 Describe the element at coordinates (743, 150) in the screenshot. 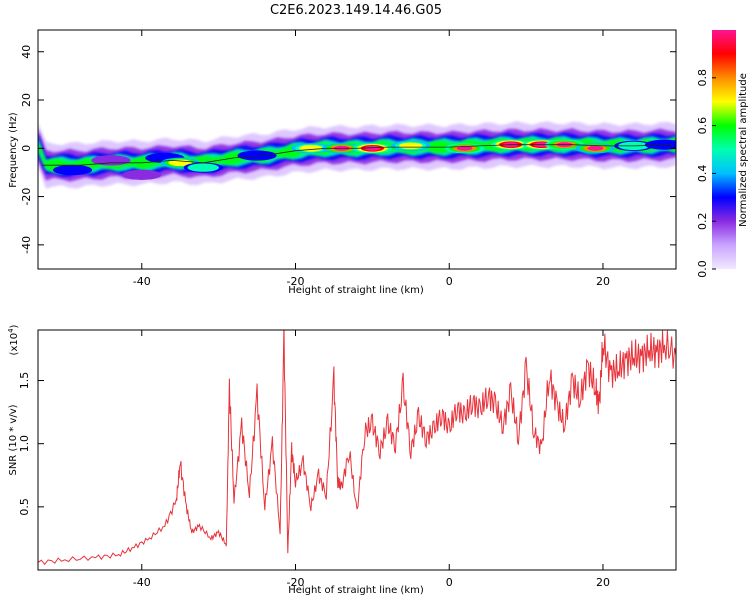

I see `colorbar-label: Normalized spectral amplitude` at that location.